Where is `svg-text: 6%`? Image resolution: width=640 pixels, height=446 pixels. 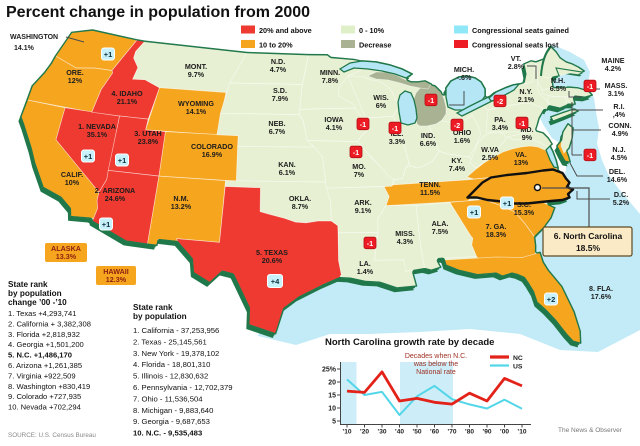
svg-text: 6% is located at coordinates (381, 105).